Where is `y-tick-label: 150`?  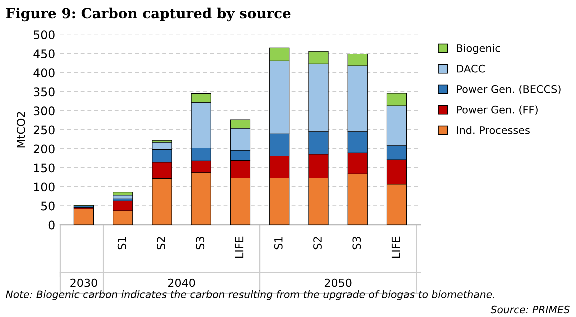
y-tick-label: 150 is located at coordinates (44, 168).